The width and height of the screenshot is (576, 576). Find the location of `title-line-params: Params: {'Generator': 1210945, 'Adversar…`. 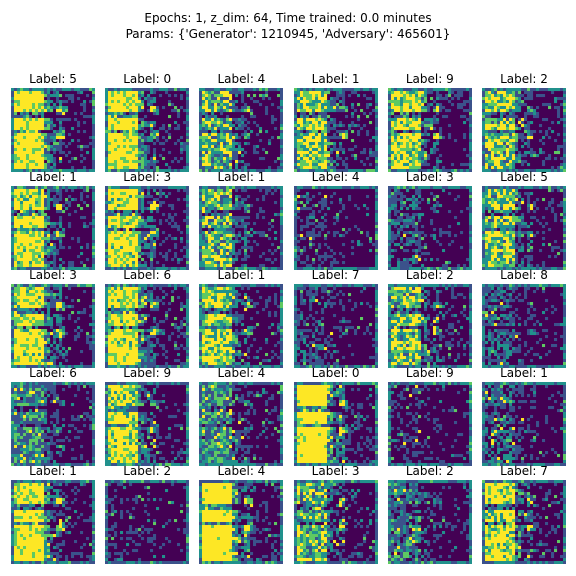

title-line-params: Params: {'Generator': 1210945, 'Adversar… is located at coordinates (288, 34).